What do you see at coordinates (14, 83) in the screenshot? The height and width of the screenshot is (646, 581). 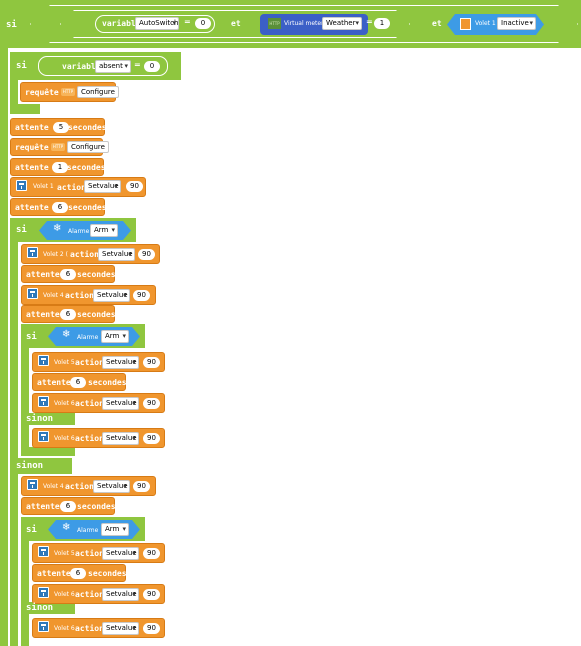 I see `if-block-absent-spine` at bounding box center [14, 83].